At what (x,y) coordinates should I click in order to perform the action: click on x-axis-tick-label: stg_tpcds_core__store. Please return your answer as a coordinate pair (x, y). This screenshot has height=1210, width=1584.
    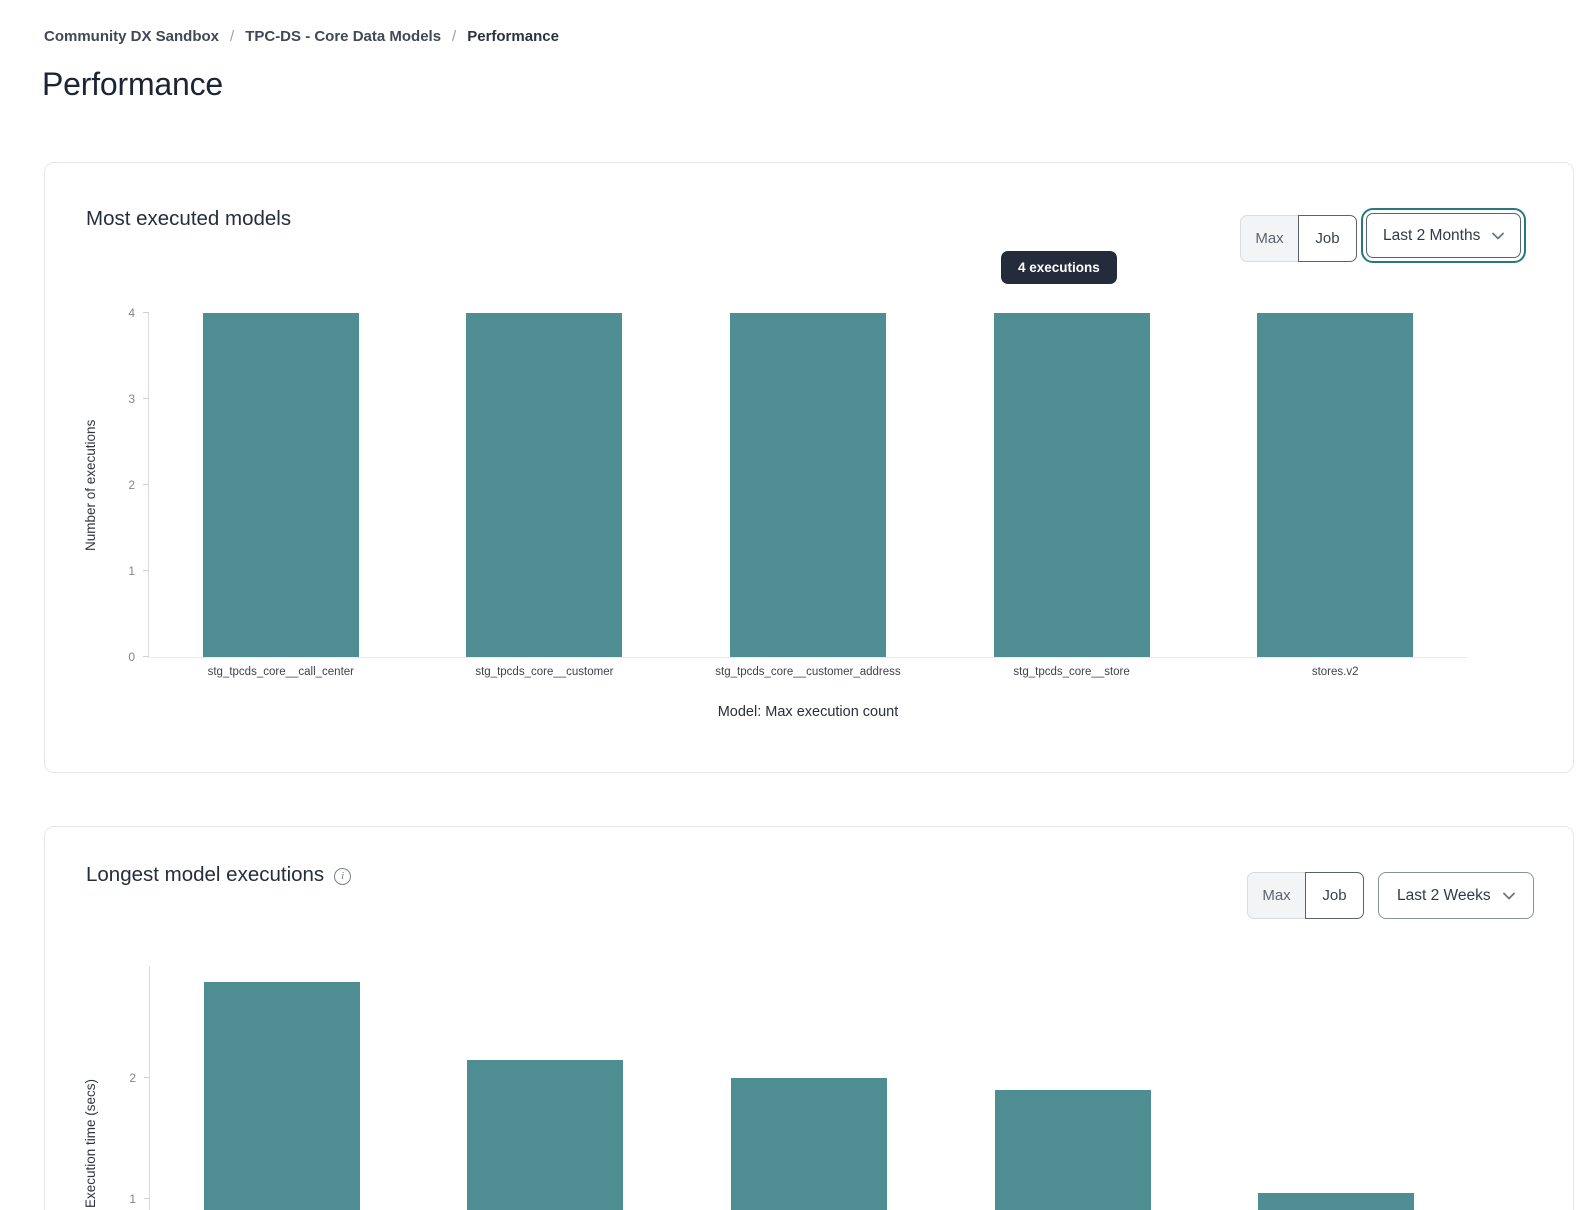
    Looking at the image, I should click on (1071, 672).